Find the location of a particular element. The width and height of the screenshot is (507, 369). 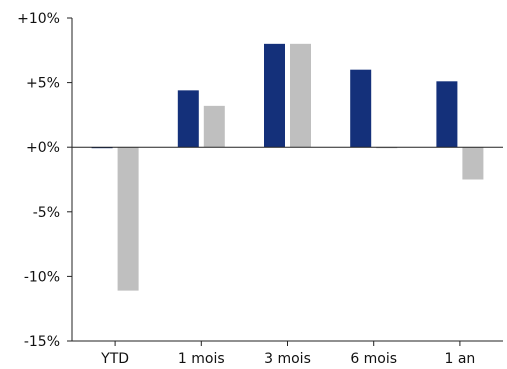

bar-series-1-1-an is located at coordinates (447, 114).